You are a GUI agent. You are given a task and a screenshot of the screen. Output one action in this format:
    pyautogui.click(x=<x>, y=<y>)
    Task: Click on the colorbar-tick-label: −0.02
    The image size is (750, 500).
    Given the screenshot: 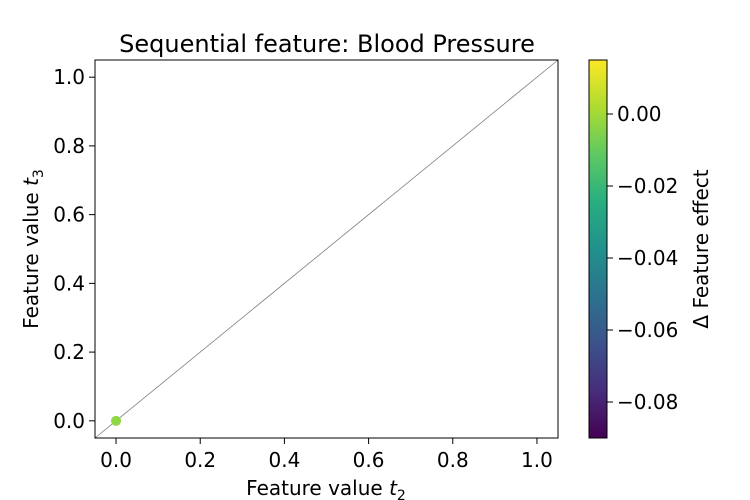 What is the action you would take?
    pyautogui.click(x=647, y=186)
    